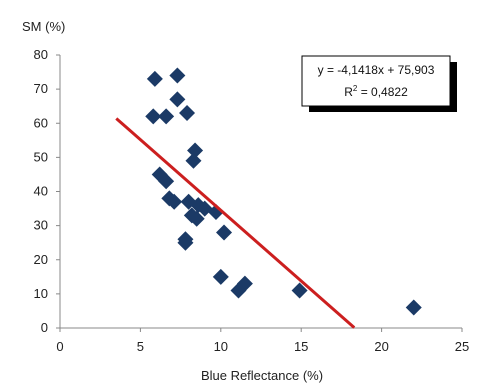 The width and height of the screenshot is (490, 388). What do you see at coordinates (41, 225) in the screenshot?
I see `y-tick-label: 30` at bounding box center [41, 225].